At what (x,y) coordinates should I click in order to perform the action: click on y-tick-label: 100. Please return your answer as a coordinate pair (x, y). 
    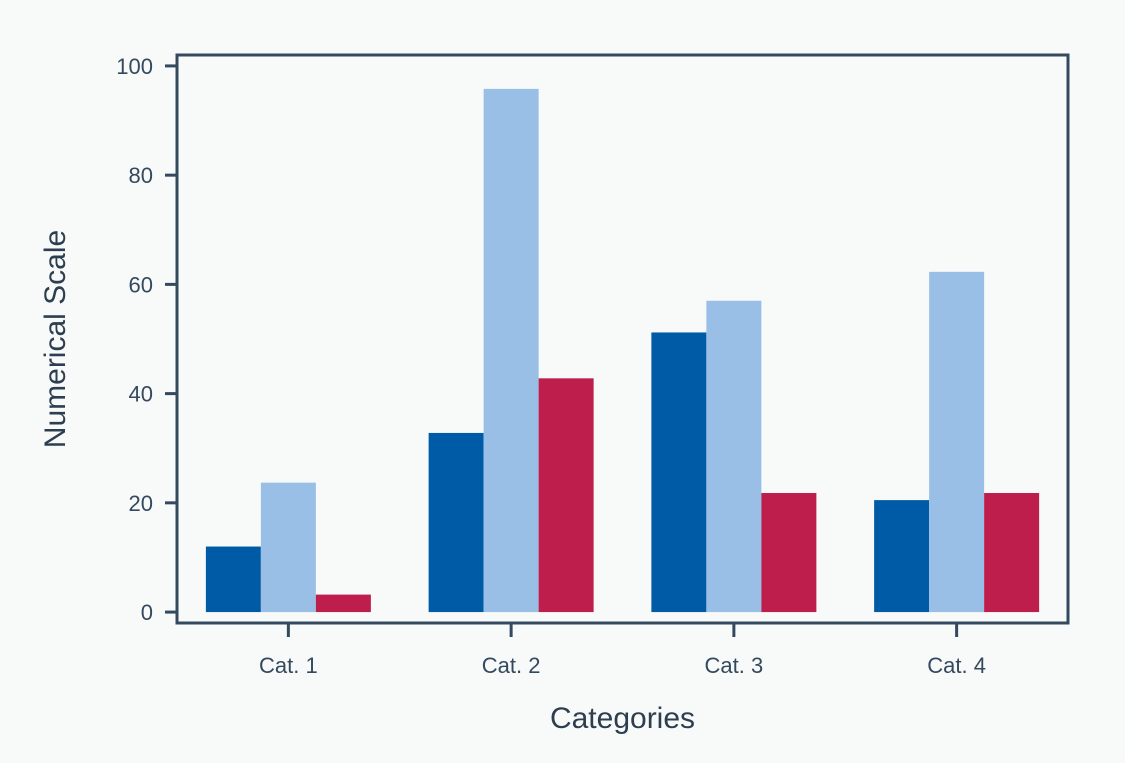
    Looking at the image, I should click on (134, 66).